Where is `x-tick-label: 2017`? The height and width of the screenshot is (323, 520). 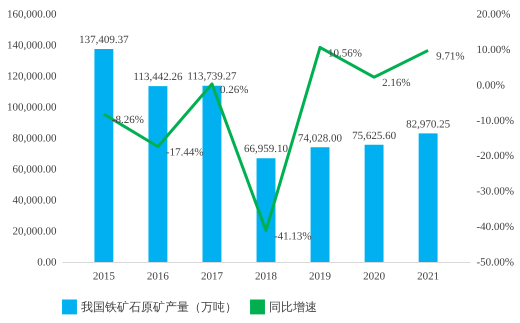 x-tick-label: 2017 is located at coordinates (212, 276).